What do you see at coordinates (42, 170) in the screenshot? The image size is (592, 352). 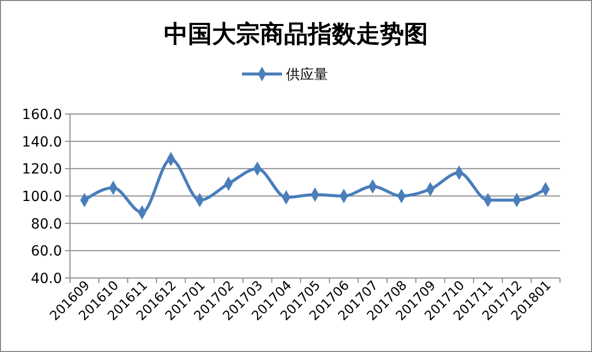 I see `y-tick-label: 120.0` at bounding box center [42, 170].